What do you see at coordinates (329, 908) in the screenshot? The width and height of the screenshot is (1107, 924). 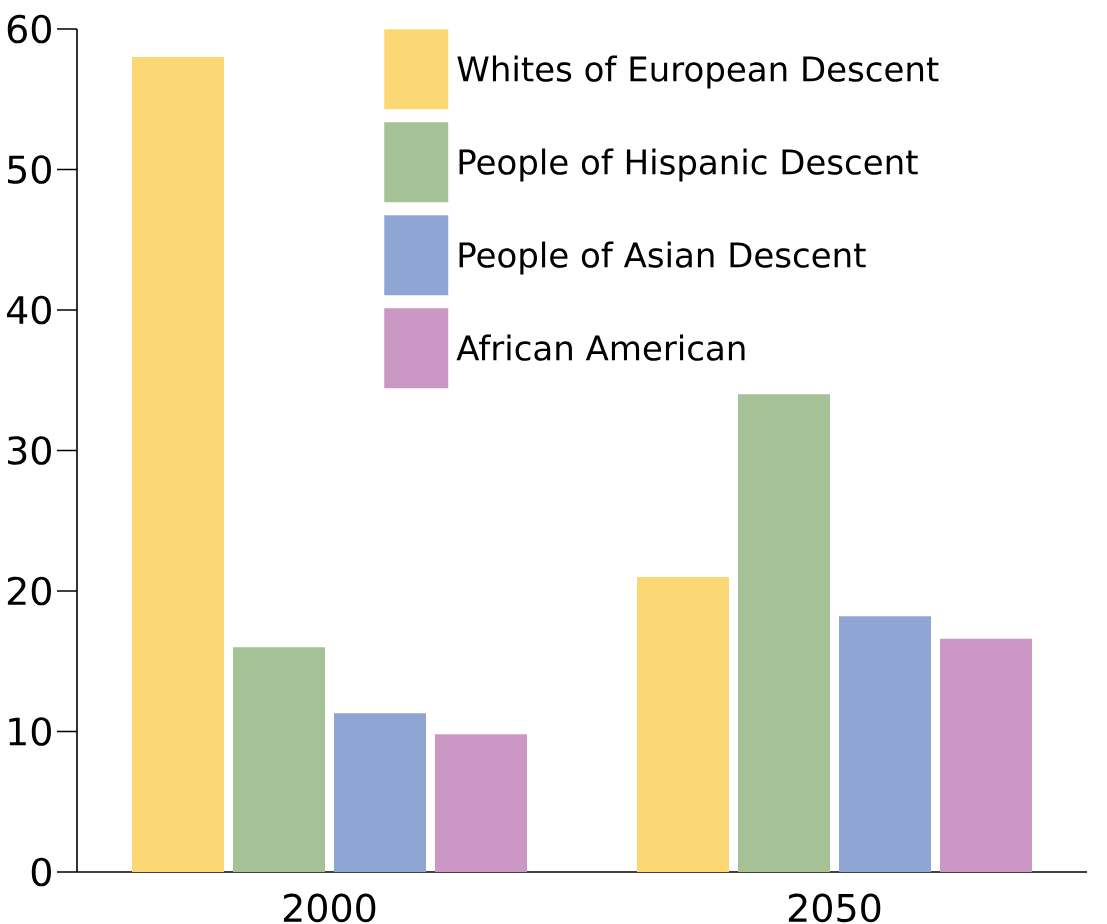 I see `x-tick-label: 2000` at bounding box center [329, 908].